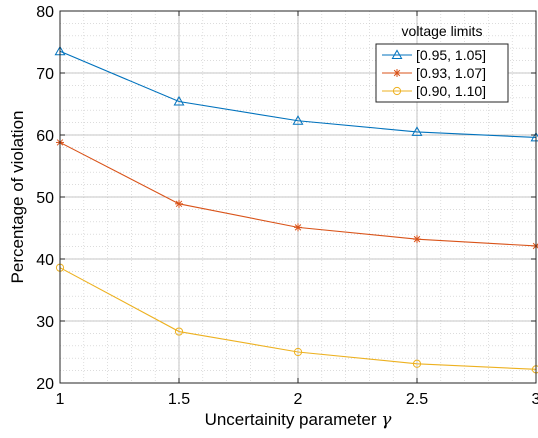 This screenshot has width=538, height=438. What do you see at coordinates (45, 12) in the screenshot?
I see `y-tick-label: 80` at bounding box center [45, 12].